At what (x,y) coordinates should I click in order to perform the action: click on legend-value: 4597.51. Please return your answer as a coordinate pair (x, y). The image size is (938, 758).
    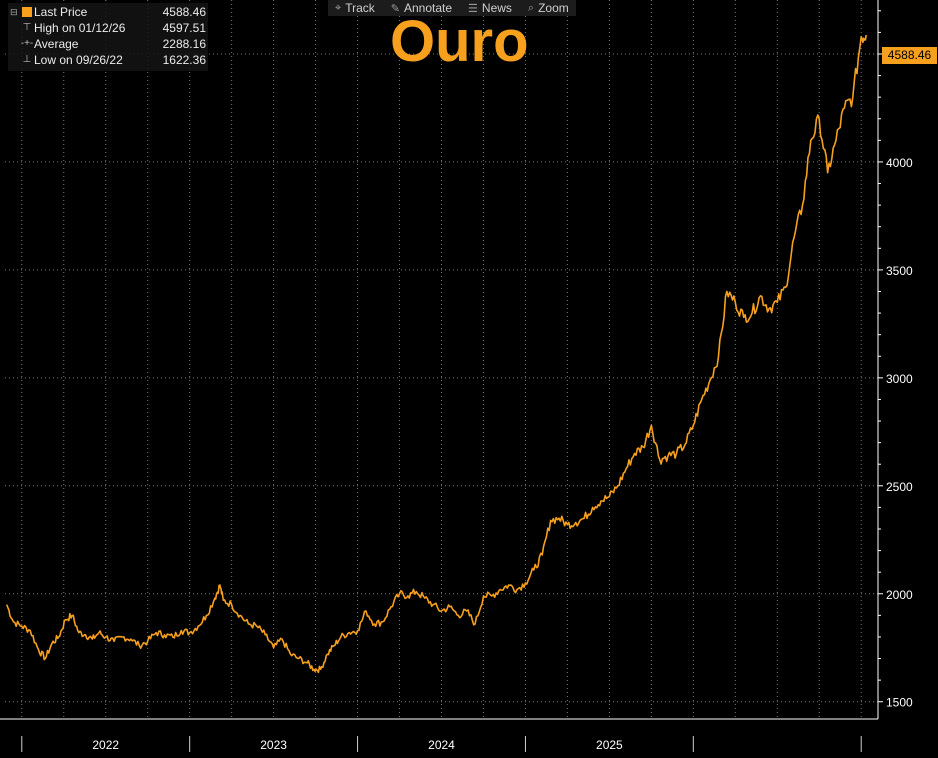
    Looking at the image, I should click on (184, 28).